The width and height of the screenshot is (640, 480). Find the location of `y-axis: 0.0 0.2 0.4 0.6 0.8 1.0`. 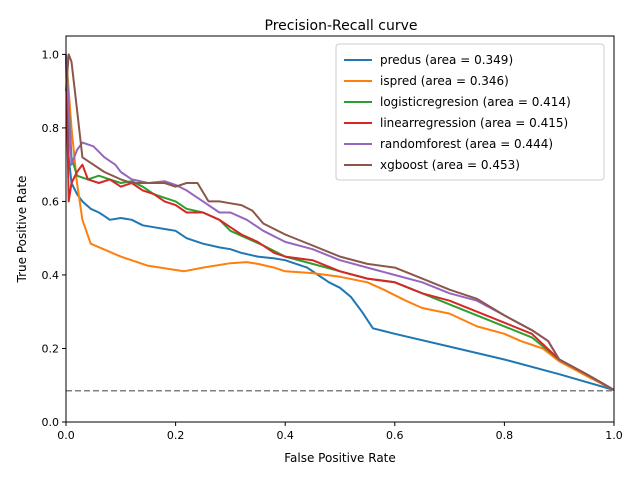

y-axis: 0.0 0.2 0.4 0.6 0.8 1.0 is located at coordinates (54, 238).